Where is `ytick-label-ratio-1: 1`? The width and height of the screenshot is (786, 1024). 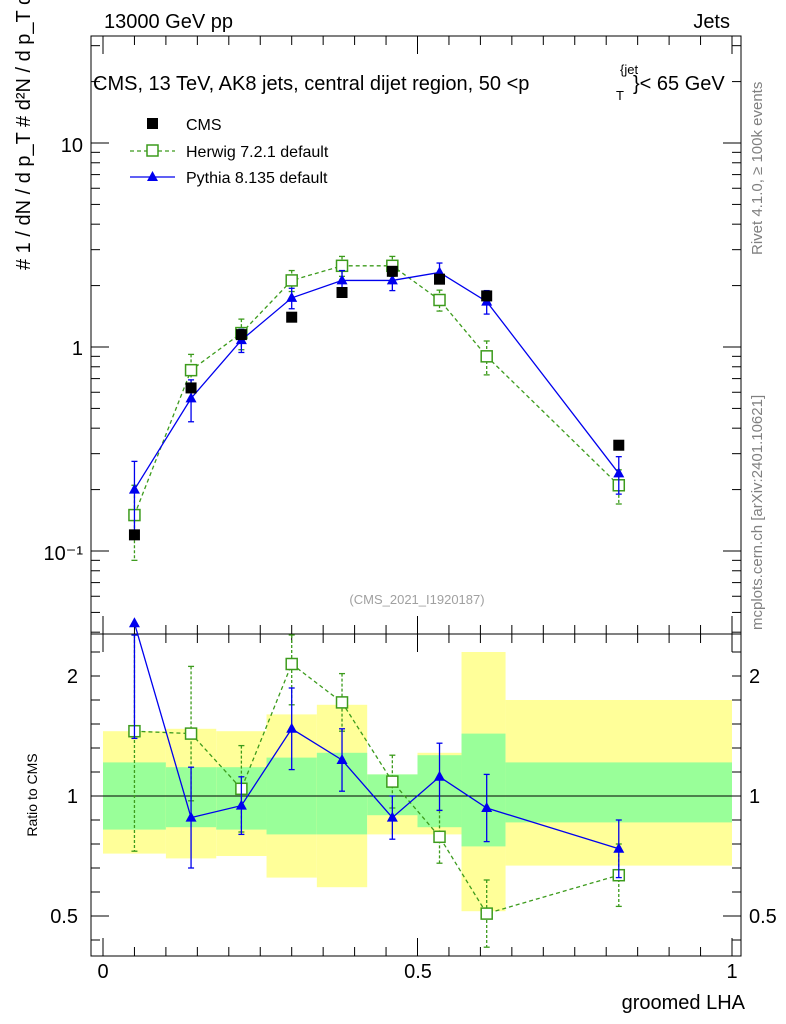 ytick-label-ratio-1: 1 is located at coordinates (72, 797).